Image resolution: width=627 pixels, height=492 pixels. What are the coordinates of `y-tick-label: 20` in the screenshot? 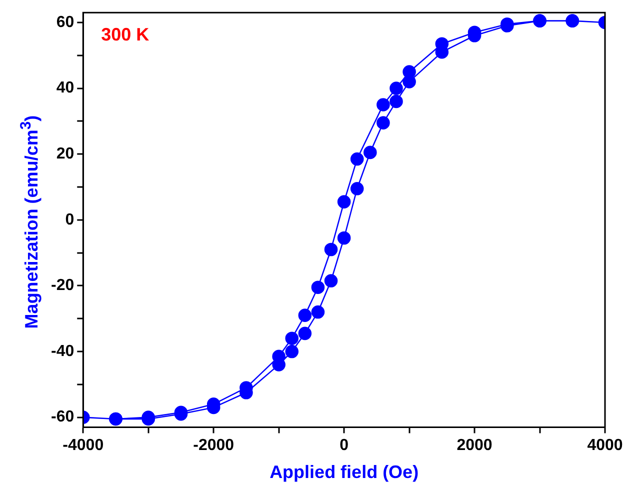 It's located at (65, 153).